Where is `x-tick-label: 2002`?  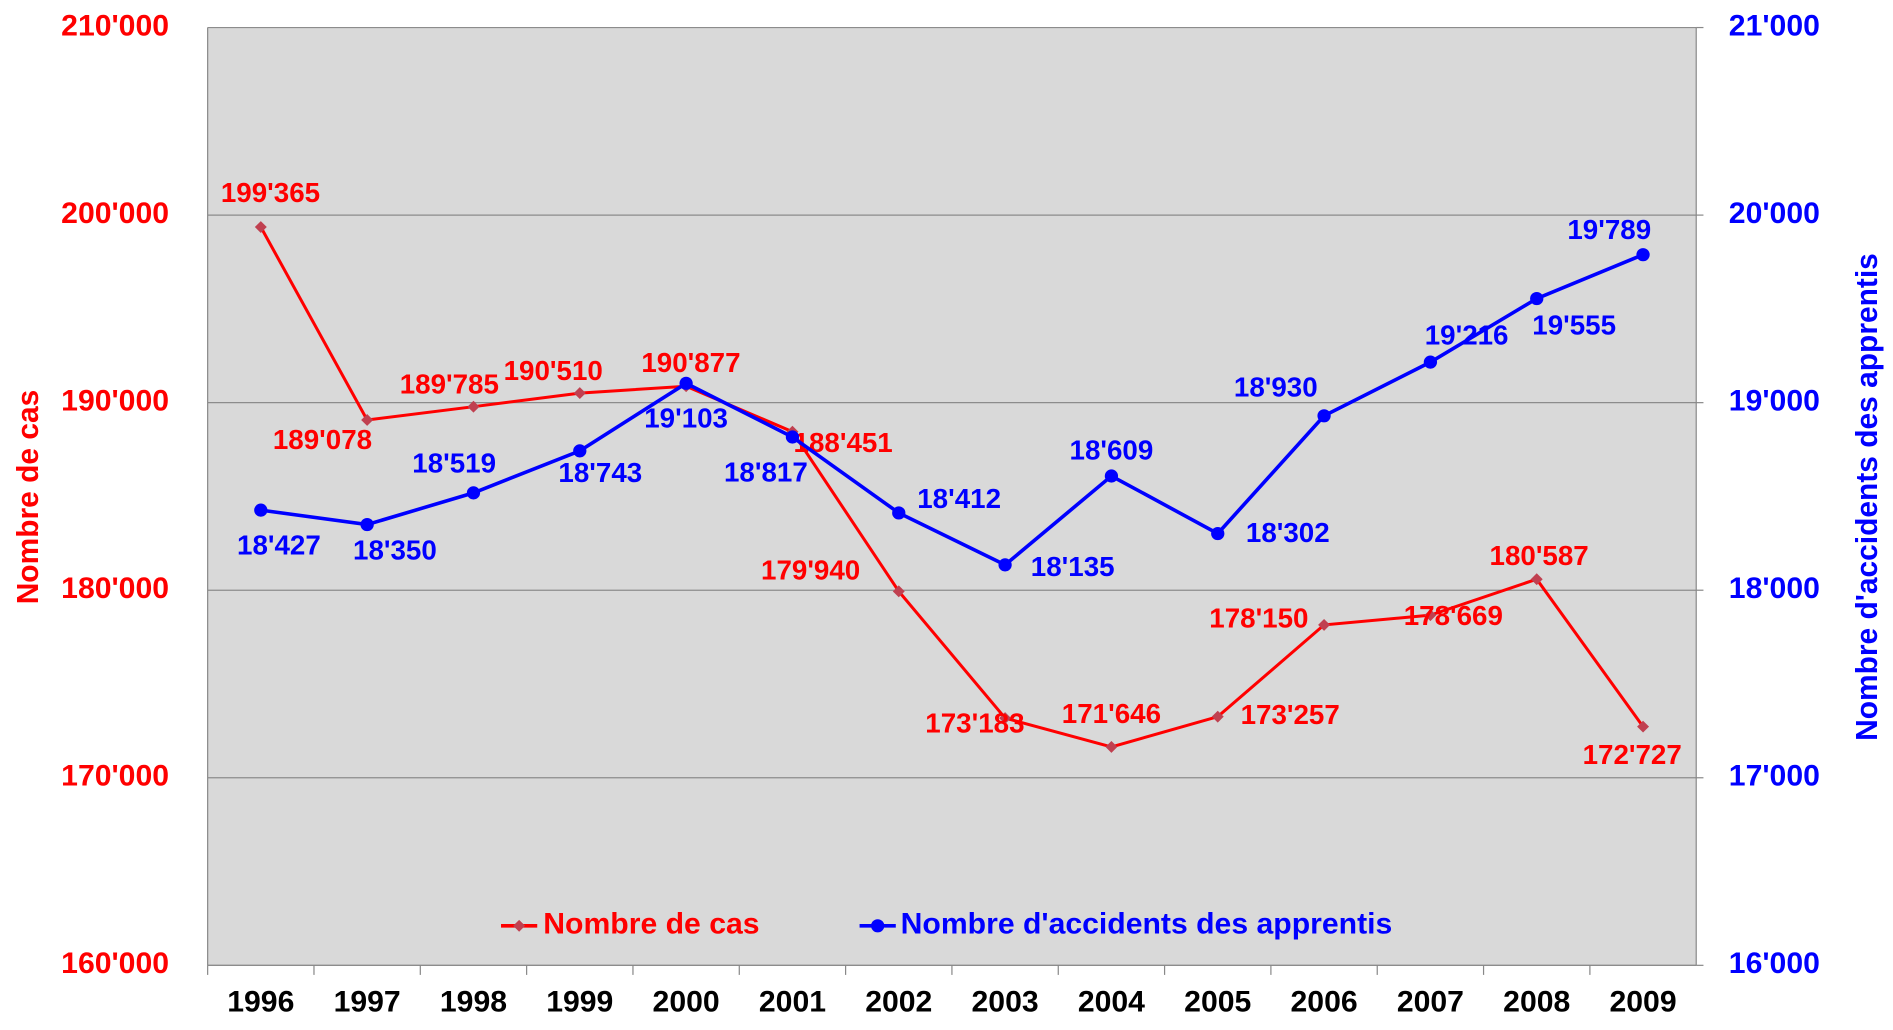 x-tick-label: 2002 is located at coordinates (898, 1002).